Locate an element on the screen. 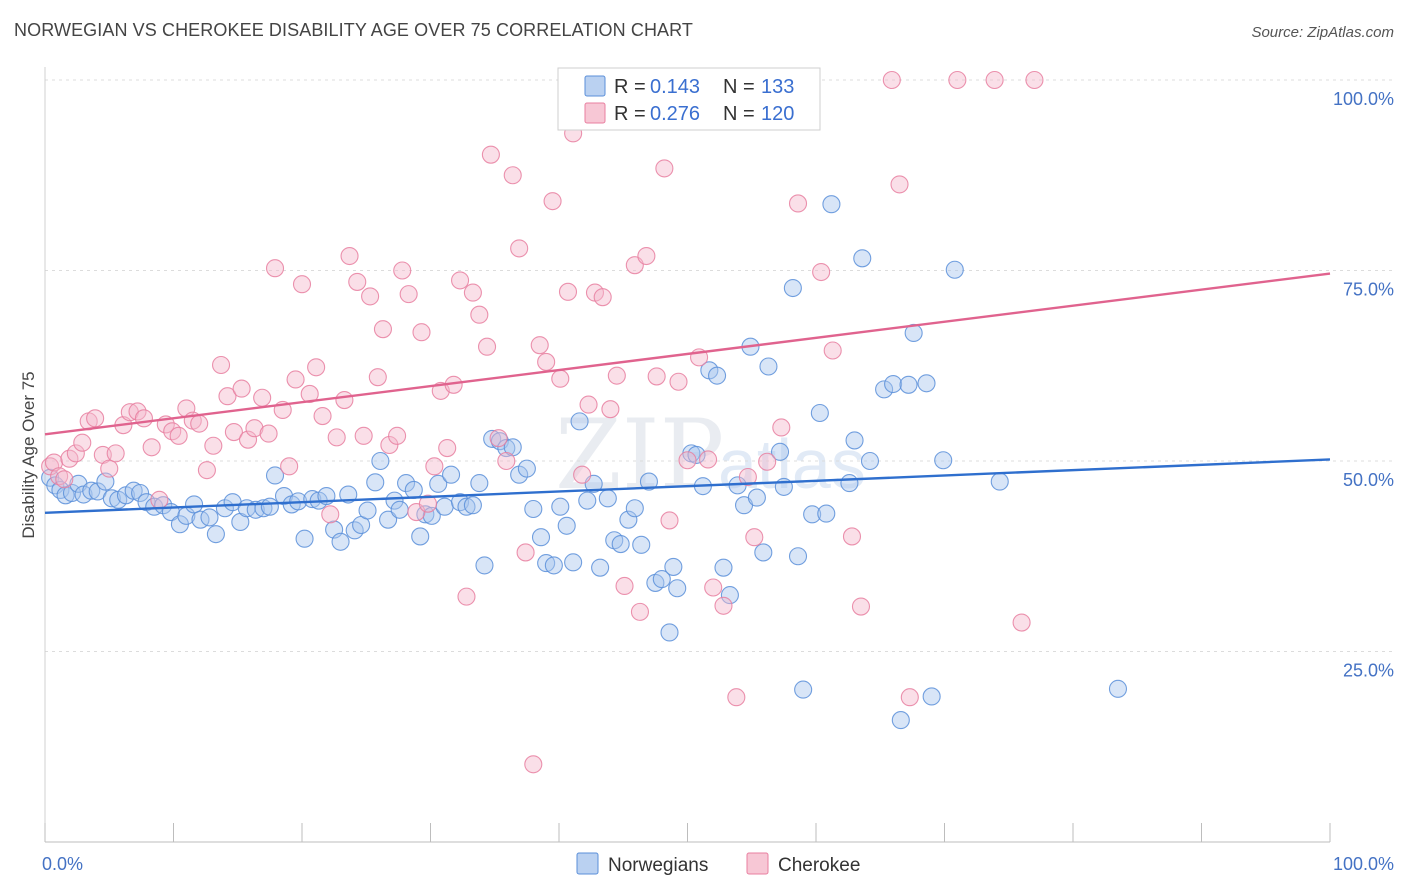 Image resolution: width=1406 pixels, height=892 pixels. y-tick-label-25: 25.0% is located at coordinates (1368, 671).